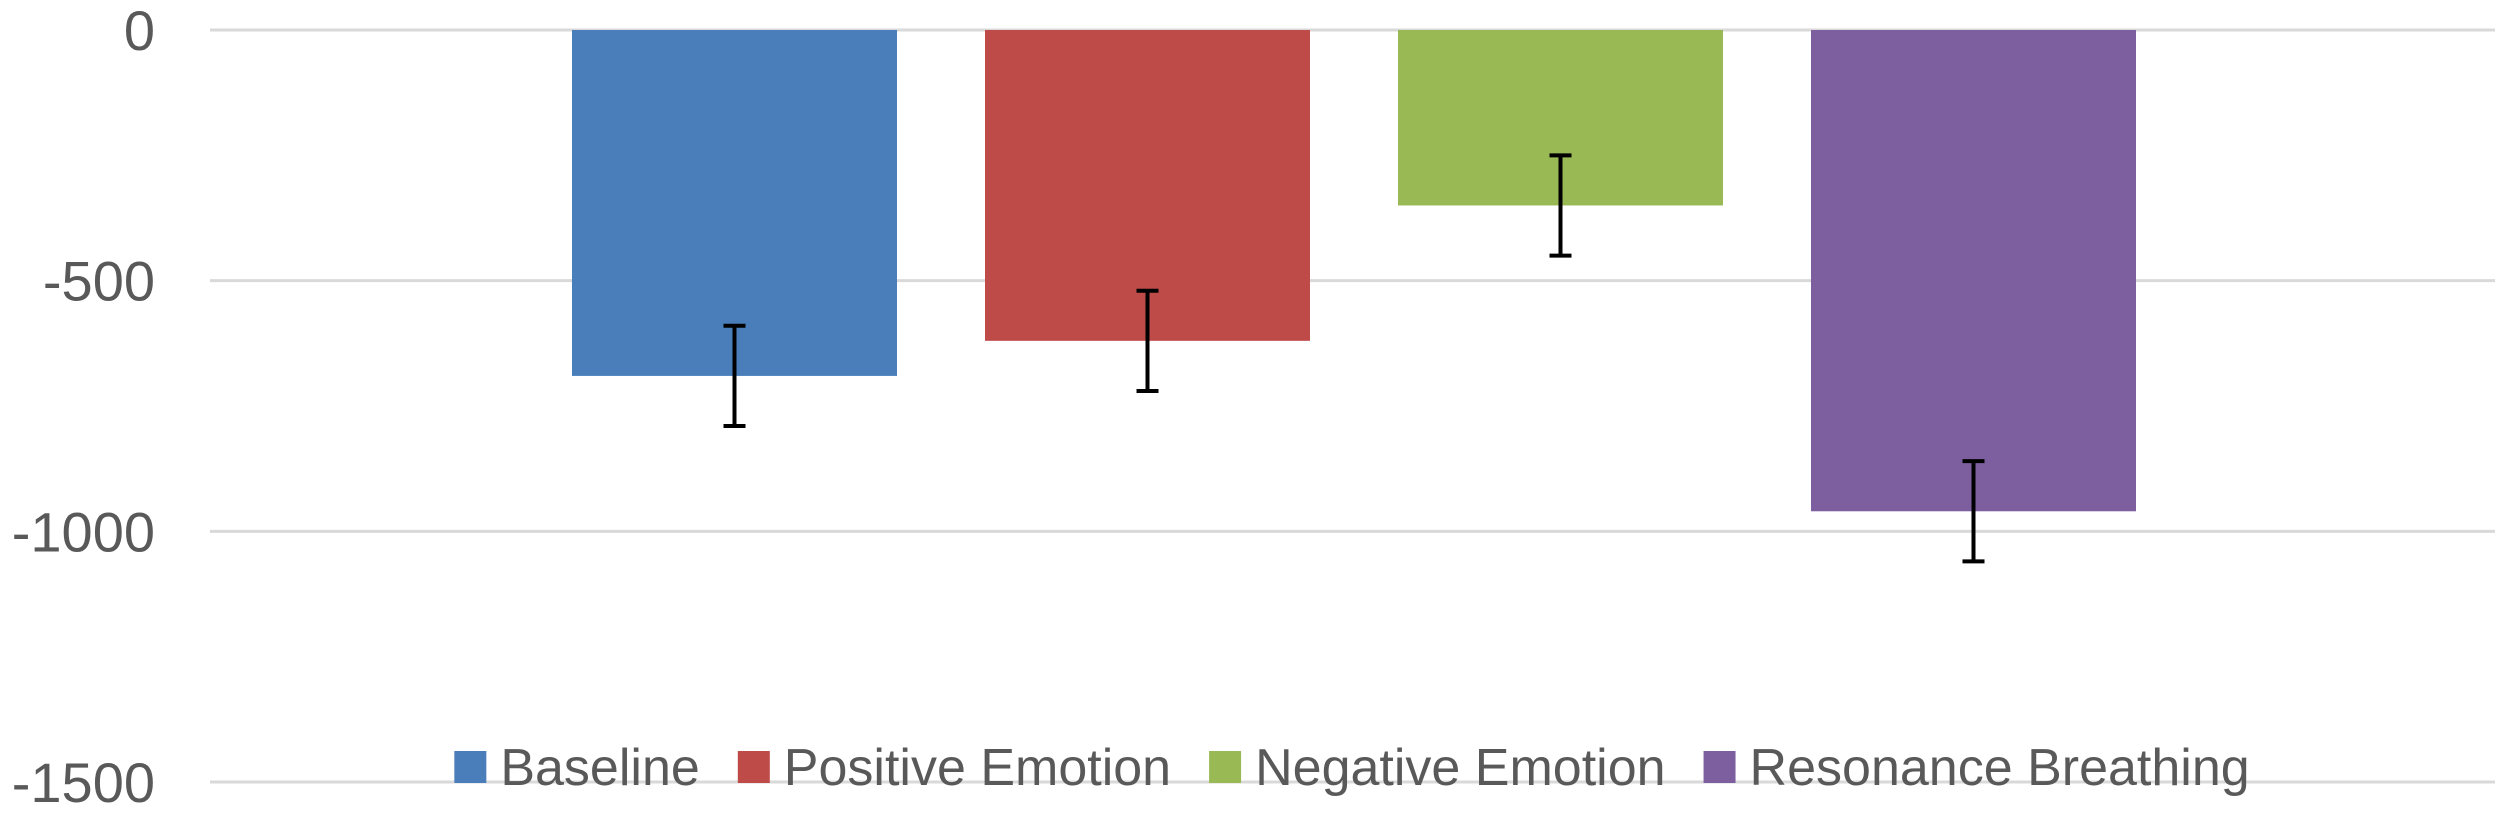 The height and width of the screenshot is (823, 2500). What do you see at coordinates (139, 31) in the screenshot?
I see `y-tick-label: 0` at bounding box center [139, 31].